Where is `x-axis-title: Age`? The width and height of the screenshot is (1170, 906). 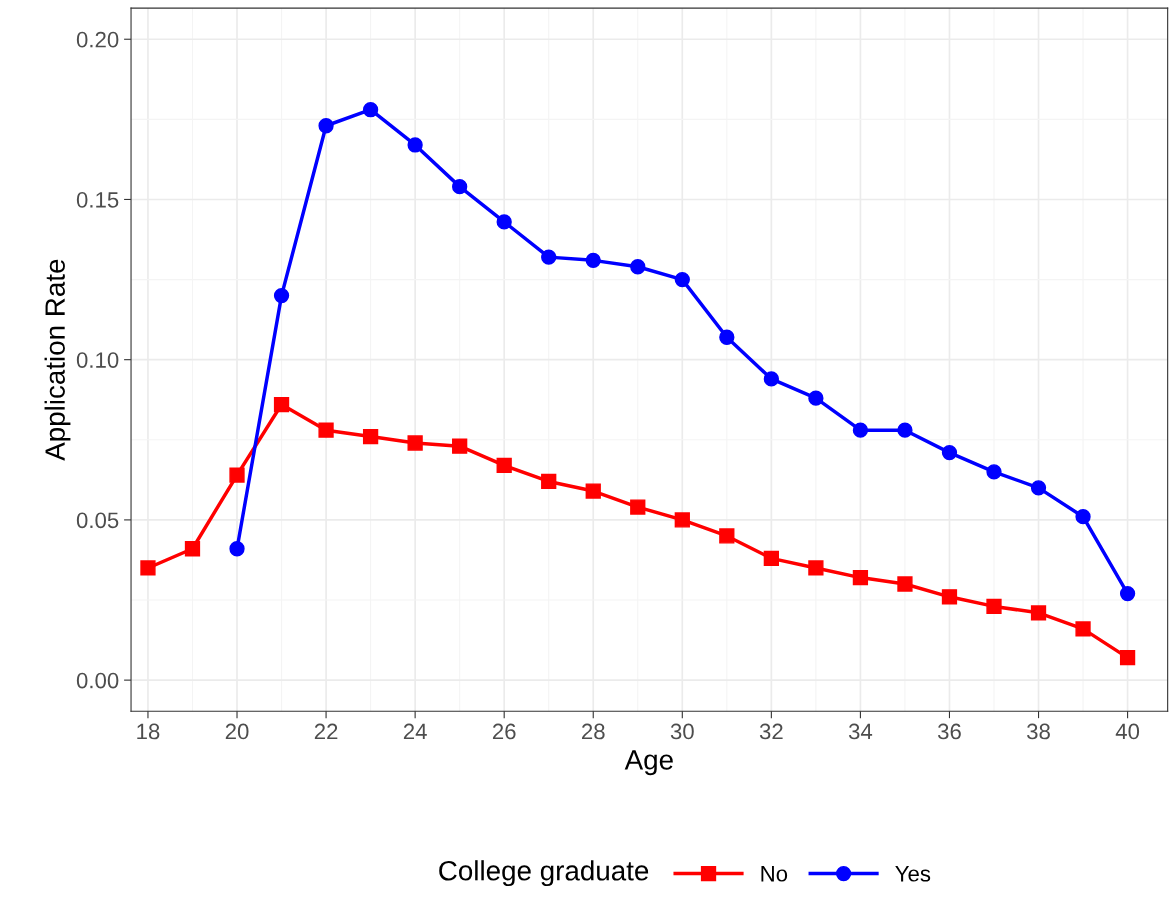
x-axis-title: Age is located at coordinates (648, 763).